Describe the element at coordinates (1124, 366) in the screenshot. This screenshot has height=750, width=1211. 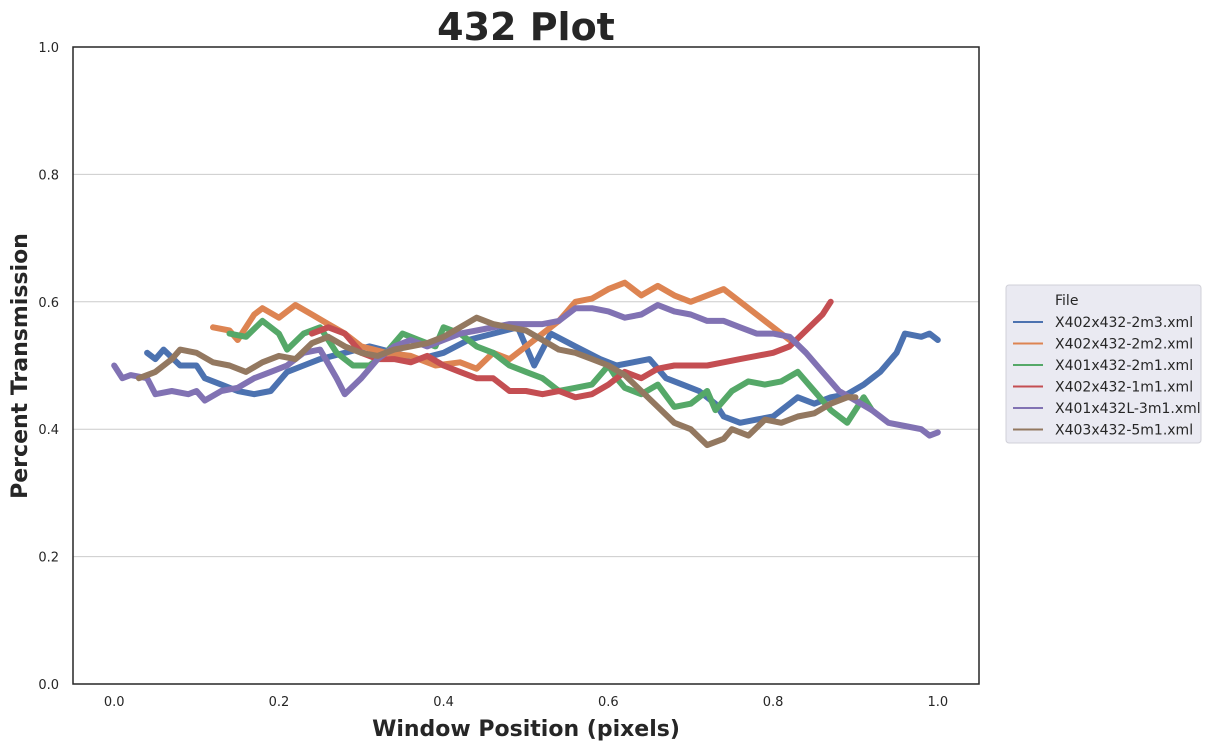
I see `legend-entry: X401x432-2m1.xml` at that location.